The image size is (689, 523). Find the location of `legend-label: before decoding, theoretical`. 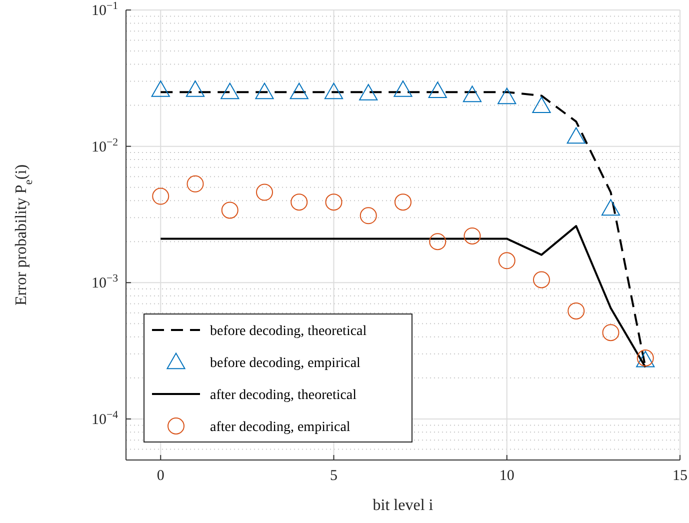

legend-label: before decoding, theoretical is located at coordinates (288, 331).